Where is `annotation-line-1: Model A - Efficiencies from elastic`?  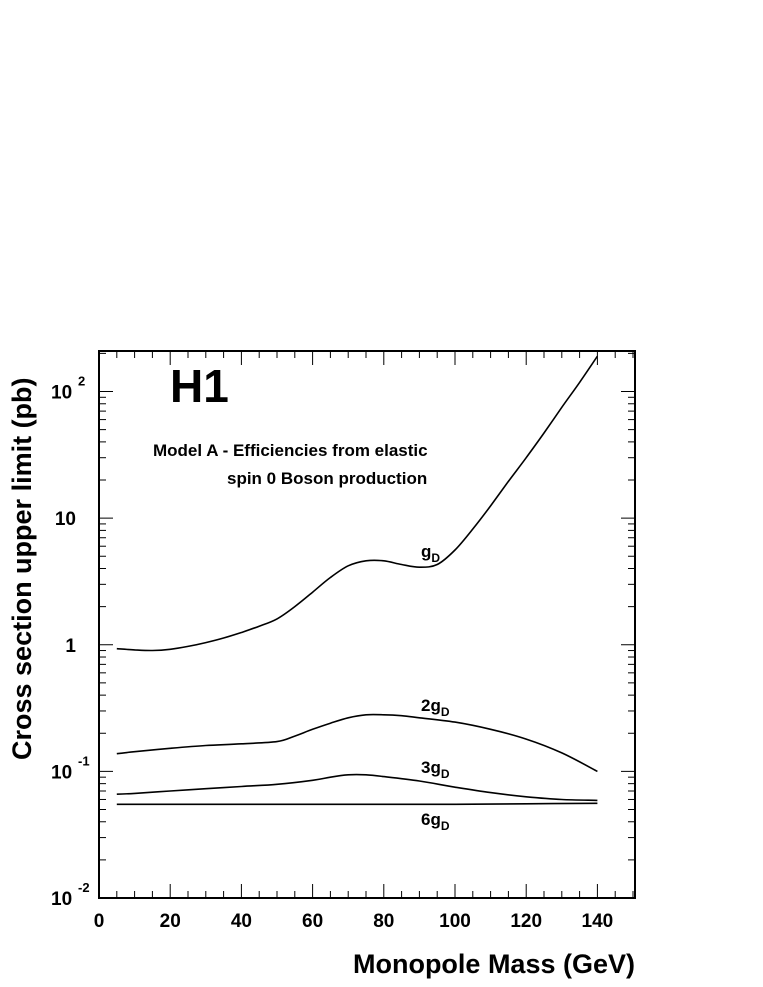
annotation-line-1: Model A - Efficiencies from elastic is located at coordinates (290, 450).